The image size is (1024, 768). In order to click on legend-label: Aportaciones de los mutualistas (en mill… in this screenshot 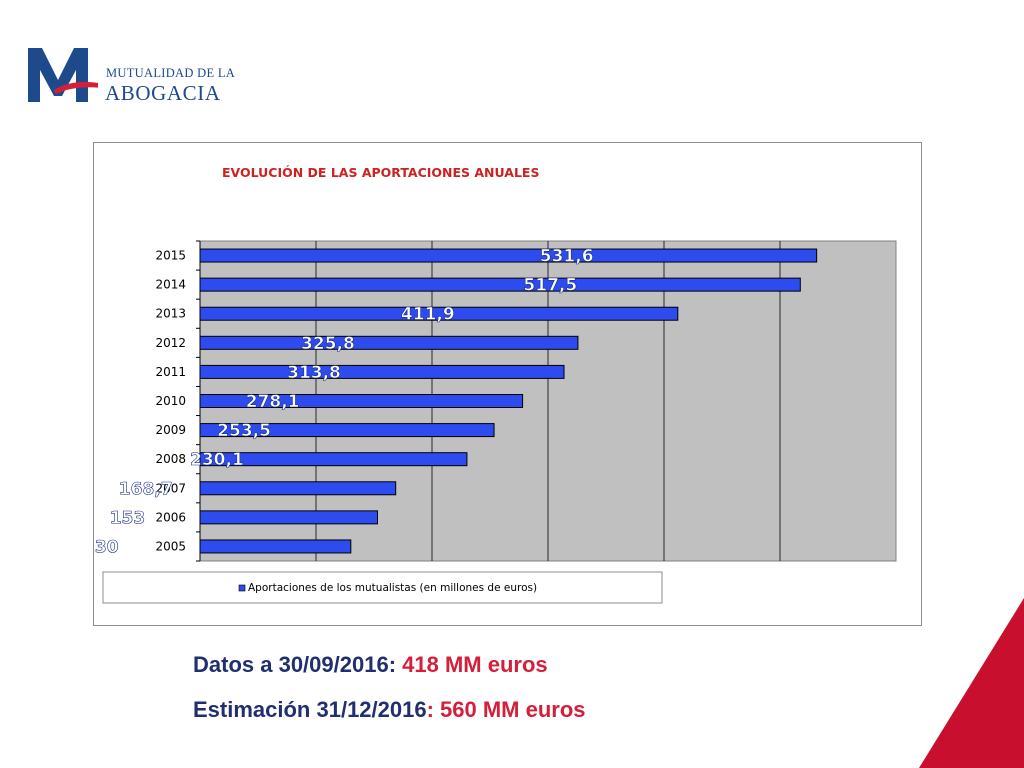, I will do `click(392, 588)`.